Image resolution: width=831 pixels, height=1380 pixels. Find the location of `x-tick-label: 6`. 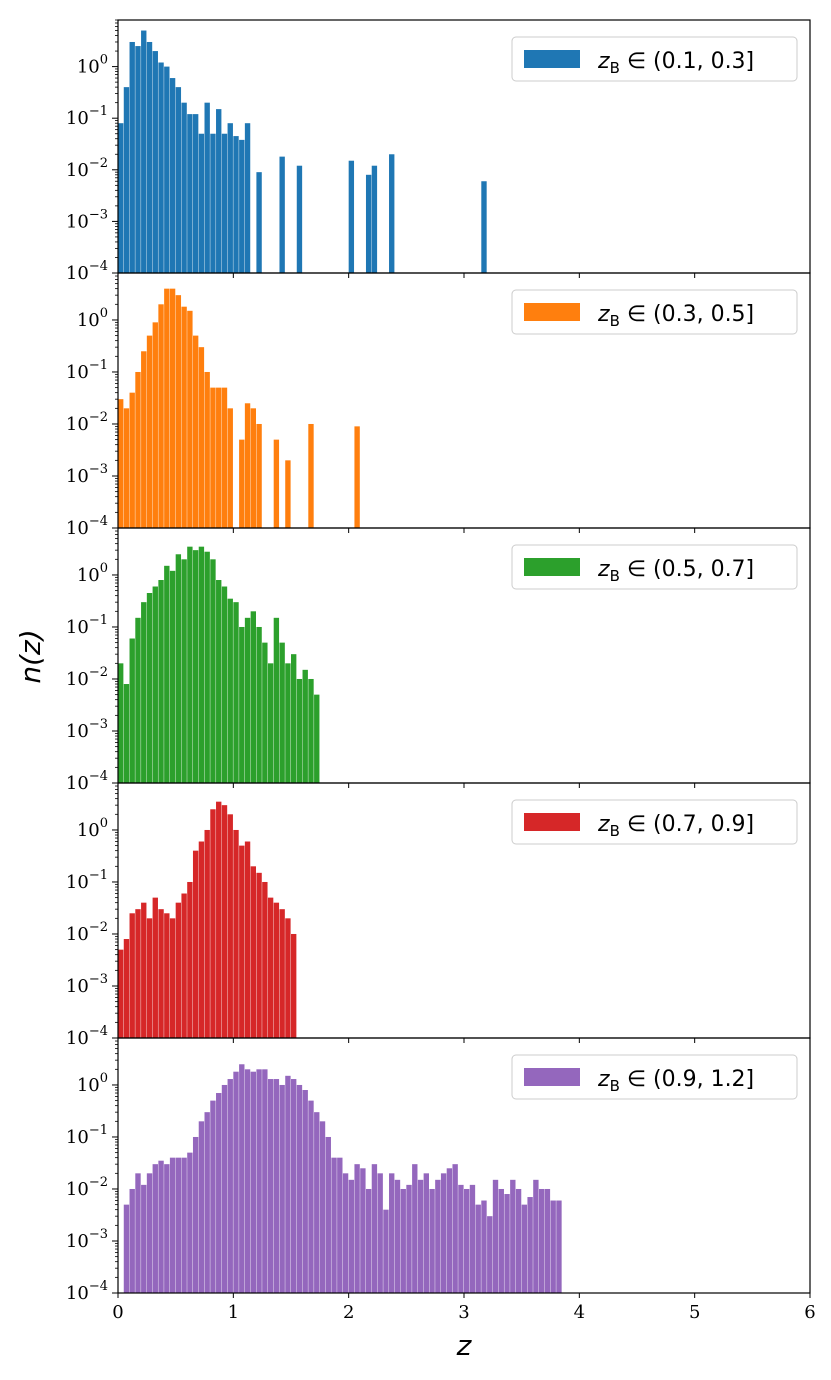

x-tick-label: 6 is located at coordinates (809, 1312).